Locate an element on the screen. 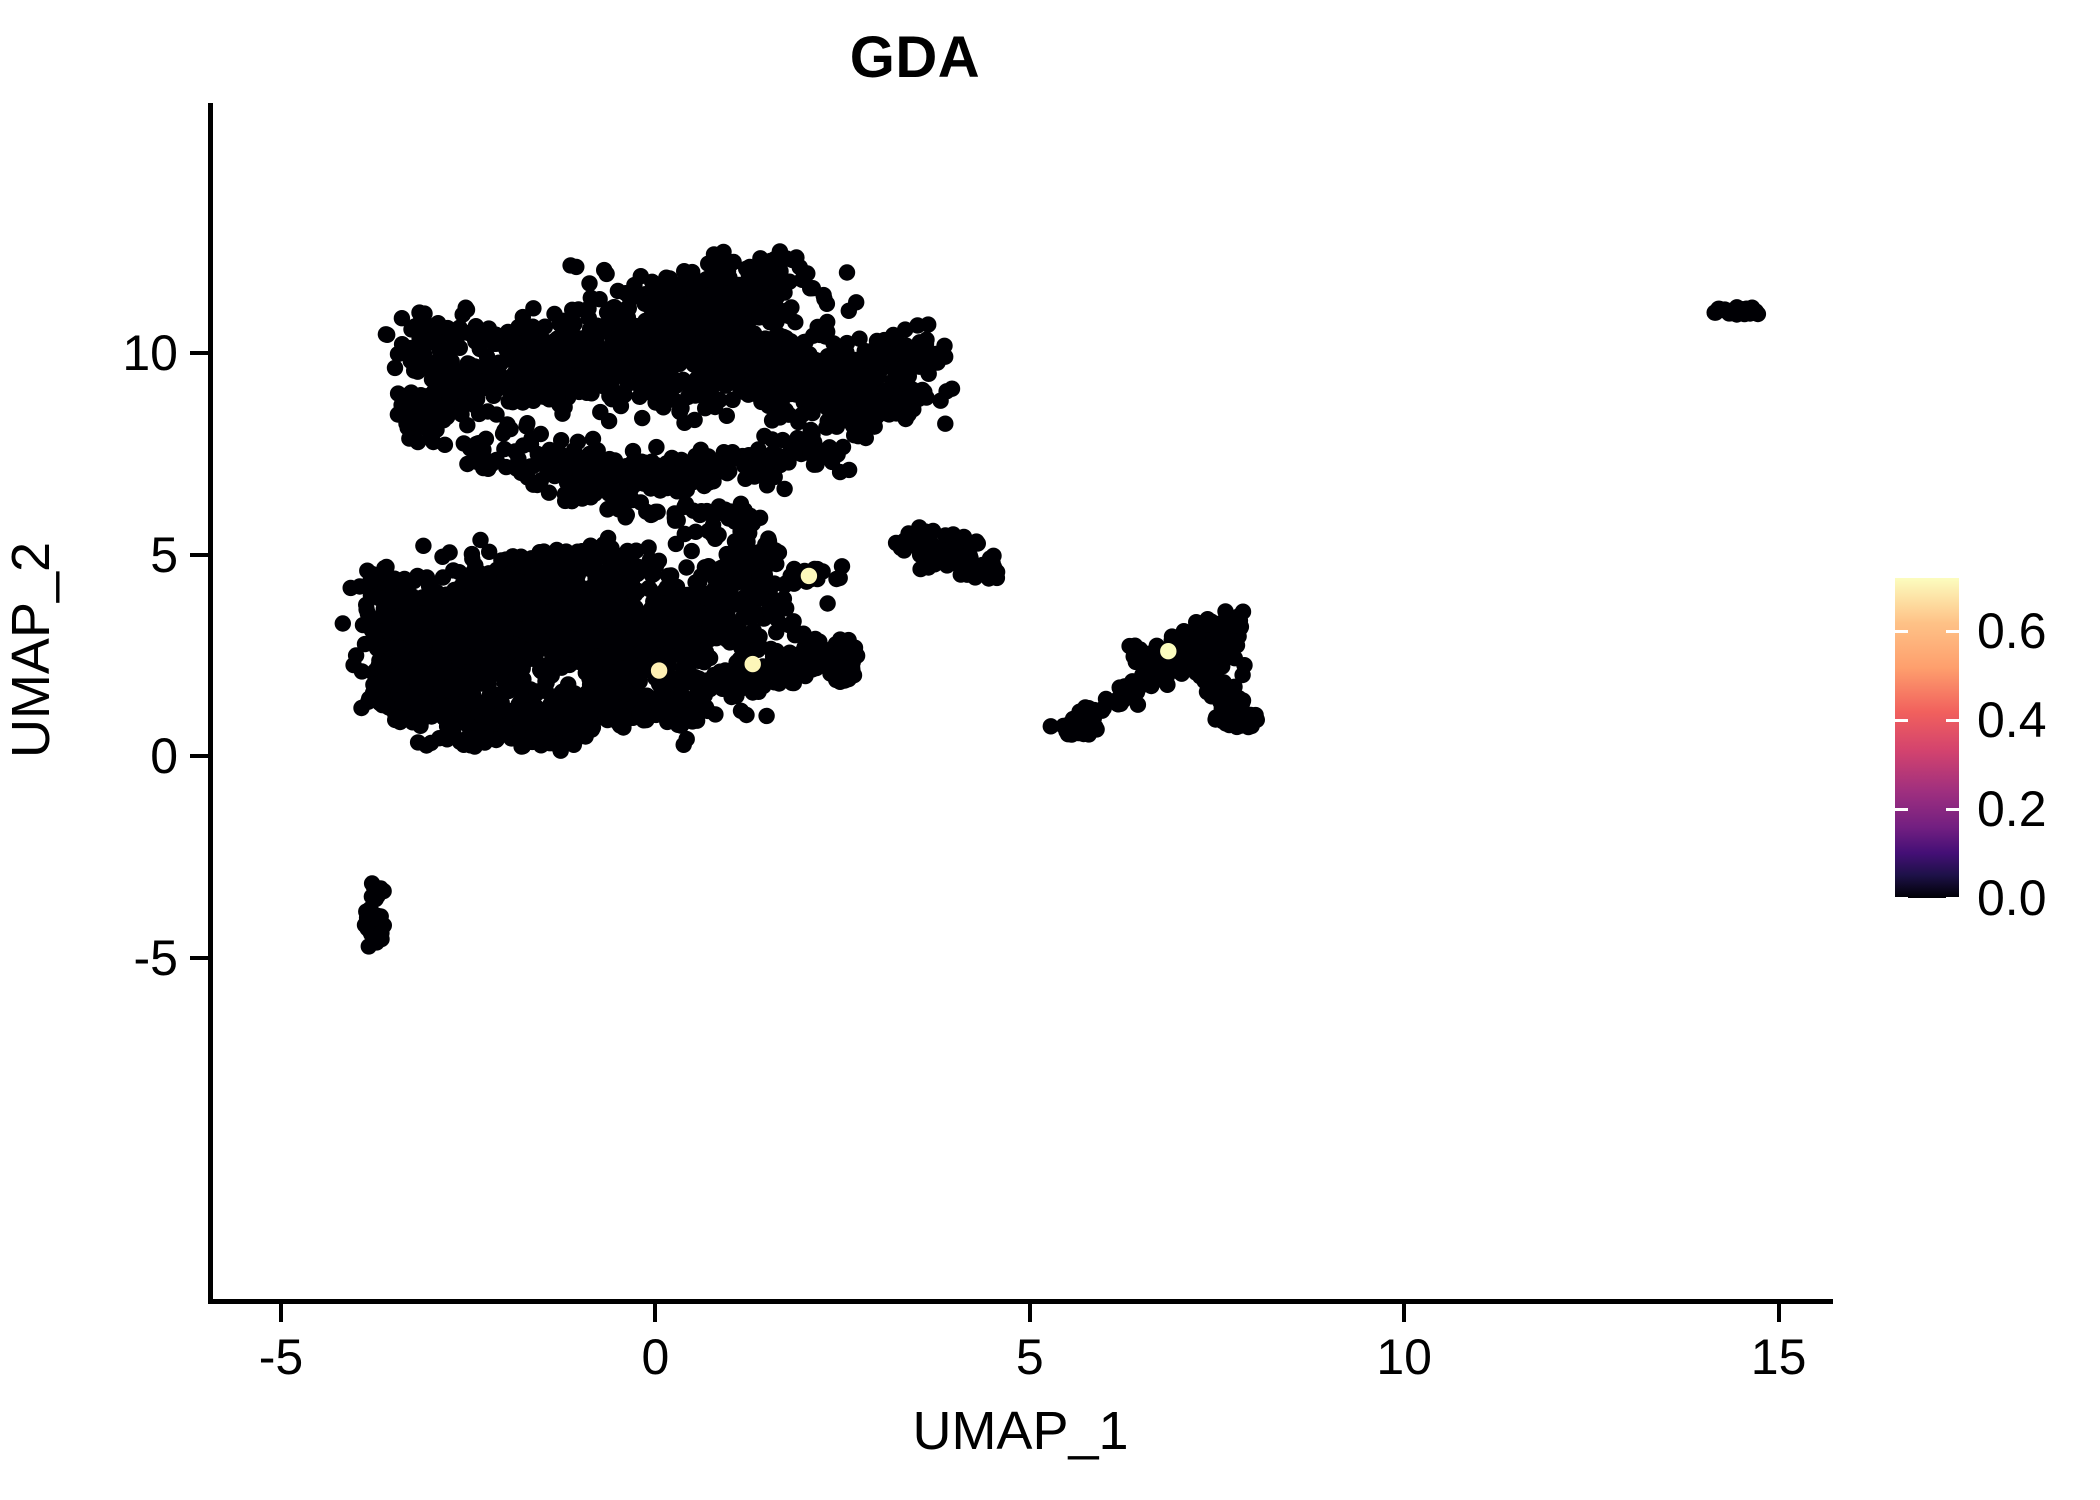 Image resolution: width=2100 pixels, height=1500 pixels. colorbar-tick-label: 0.4 is located at coordinates (2012, 720).